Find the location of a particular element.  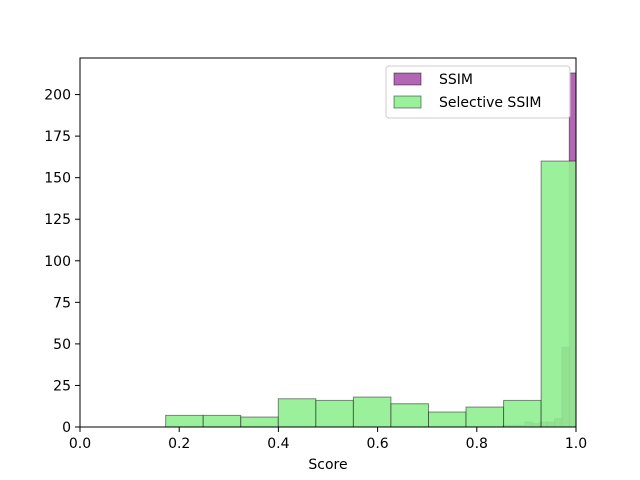

x-tick-label: 0.2 is located at coordinates (179, 444).